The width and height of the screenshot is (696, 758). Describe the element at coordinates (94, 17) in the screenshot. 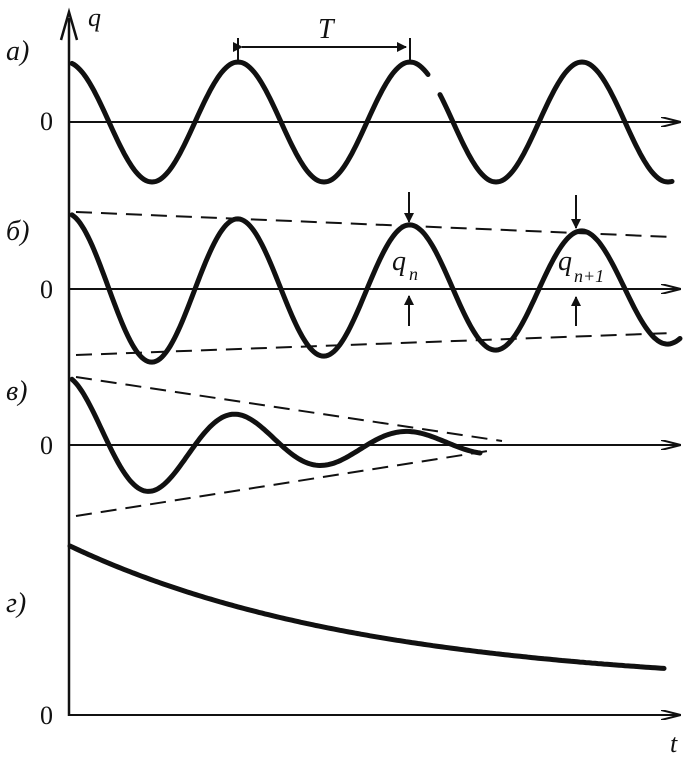

I see `q-axis-label: q` at that location.